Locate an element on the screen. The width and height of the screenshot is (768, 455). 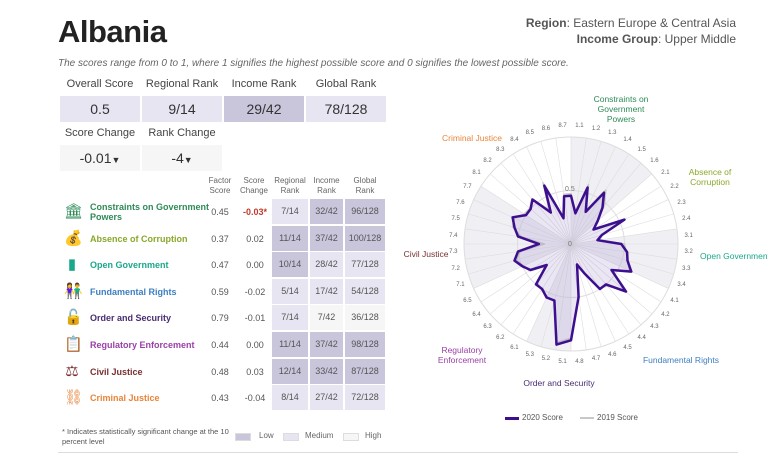
axis-label: 4.7 is located at coordinates (596, 359).